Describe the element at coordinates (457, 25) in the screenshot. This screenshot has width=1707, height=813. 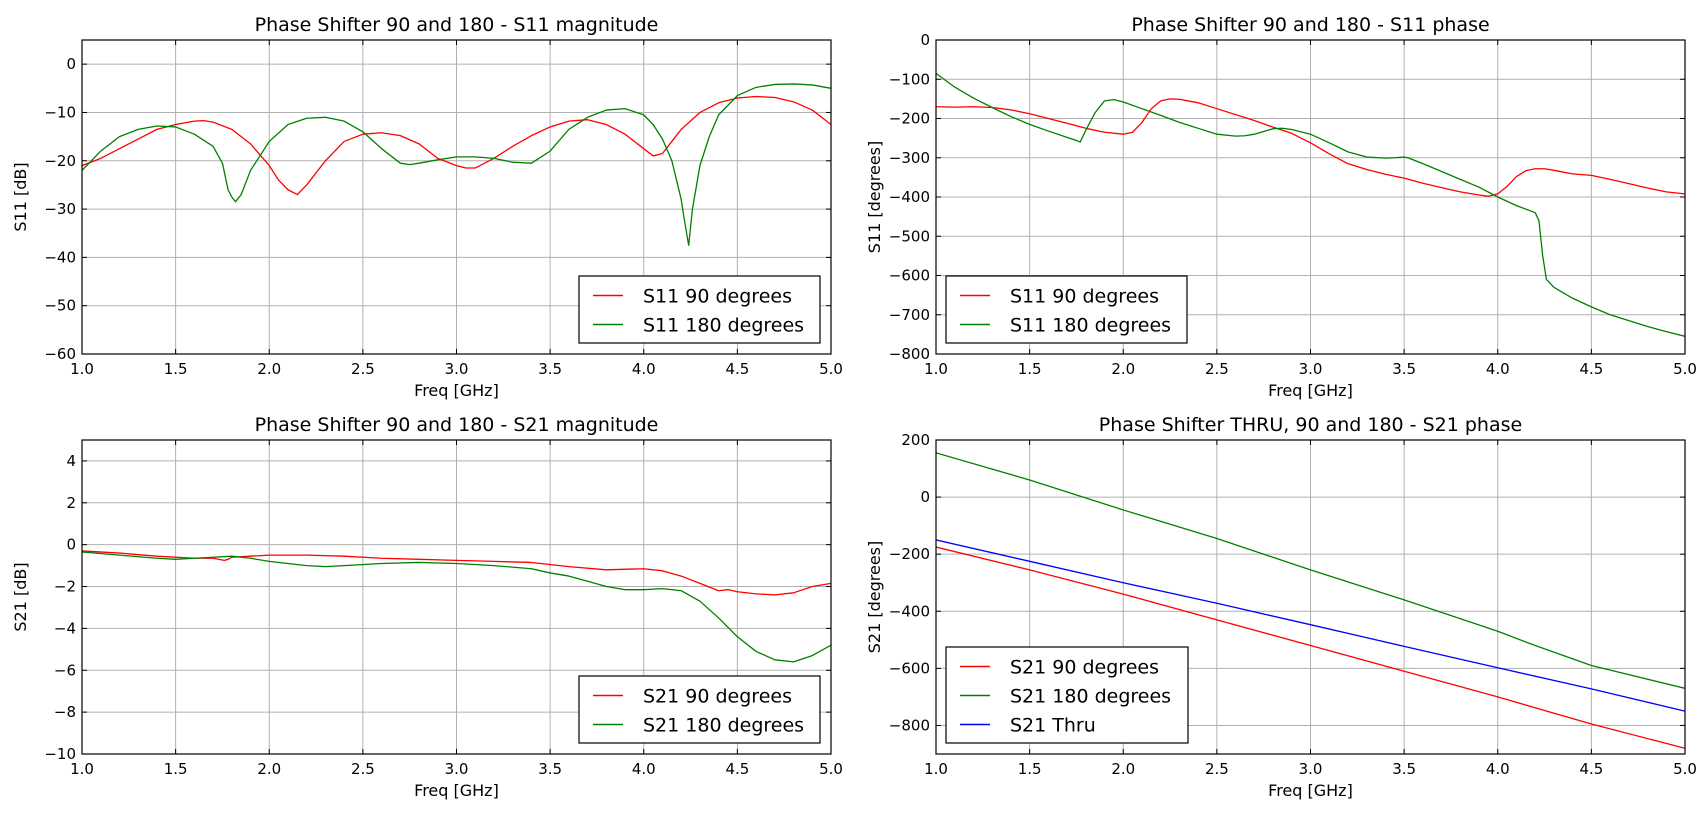
I see `chart-title: Phase Shifter 90 and 180 - S11 magnitude` at that location.